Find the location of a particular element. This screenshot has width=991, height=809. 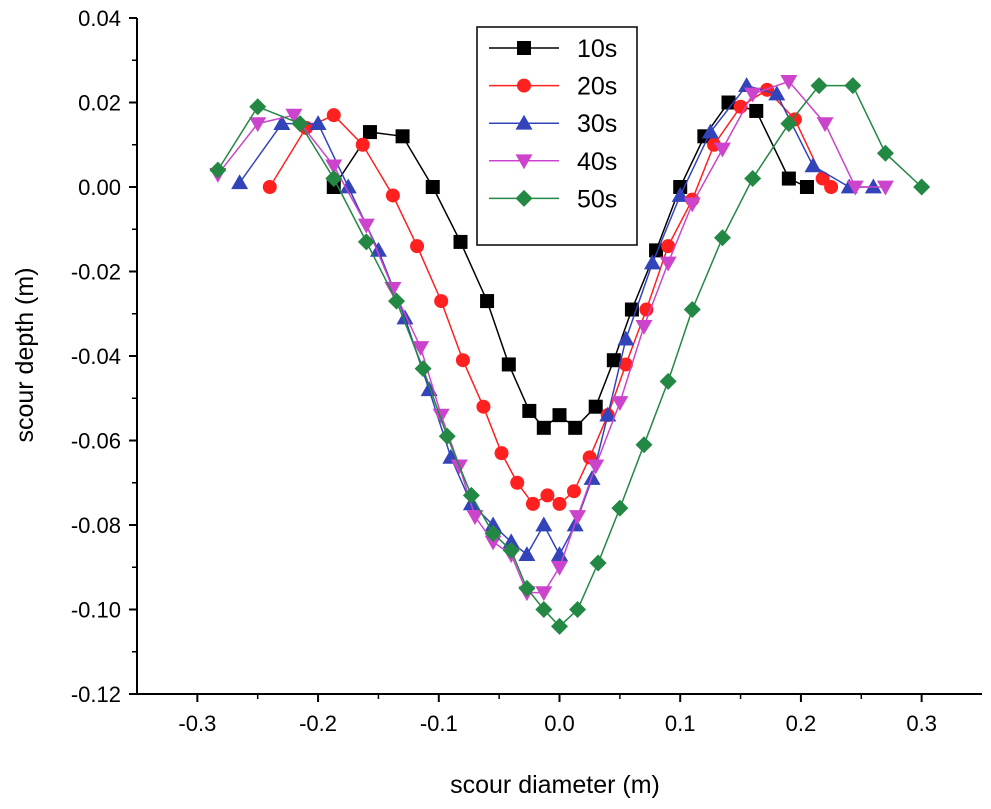

y-tick-label: -0.12 is located at coordinates (96, 694).